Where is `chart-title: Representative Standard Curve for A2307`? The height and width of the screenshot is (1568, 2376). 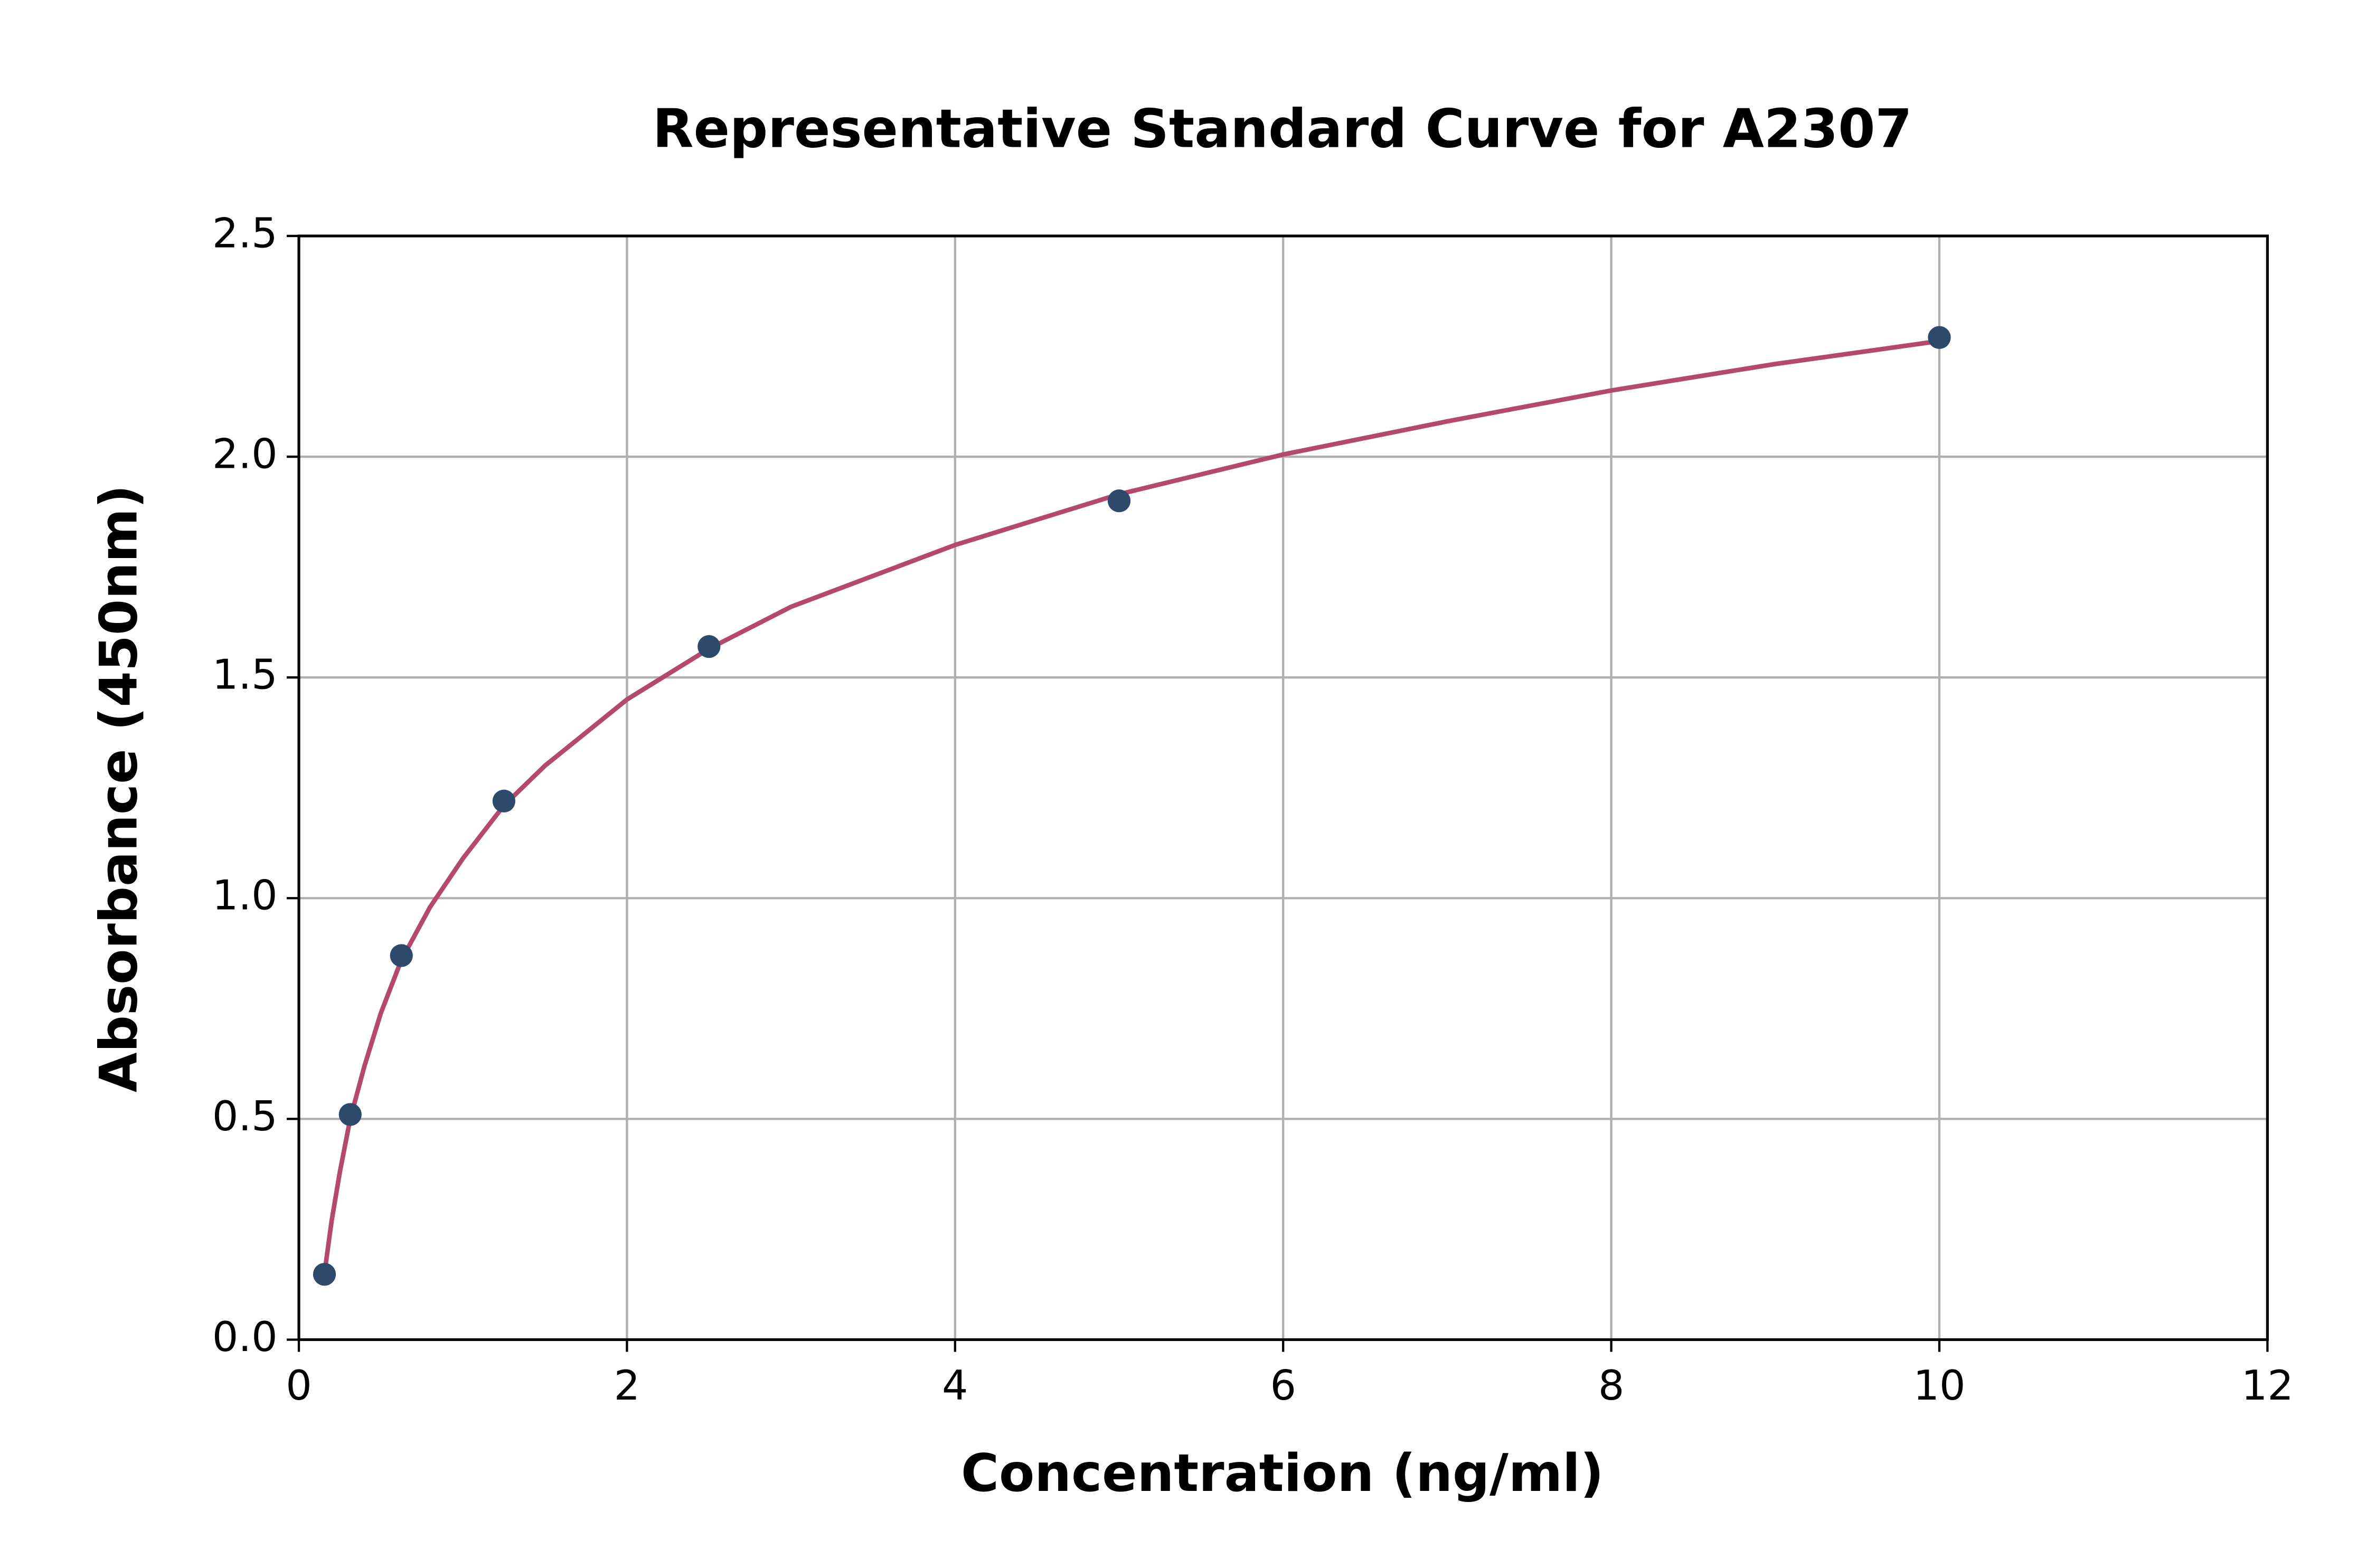
chart-title: Representative Standard Curve for A2307 is located at coordinates (1283, 129).